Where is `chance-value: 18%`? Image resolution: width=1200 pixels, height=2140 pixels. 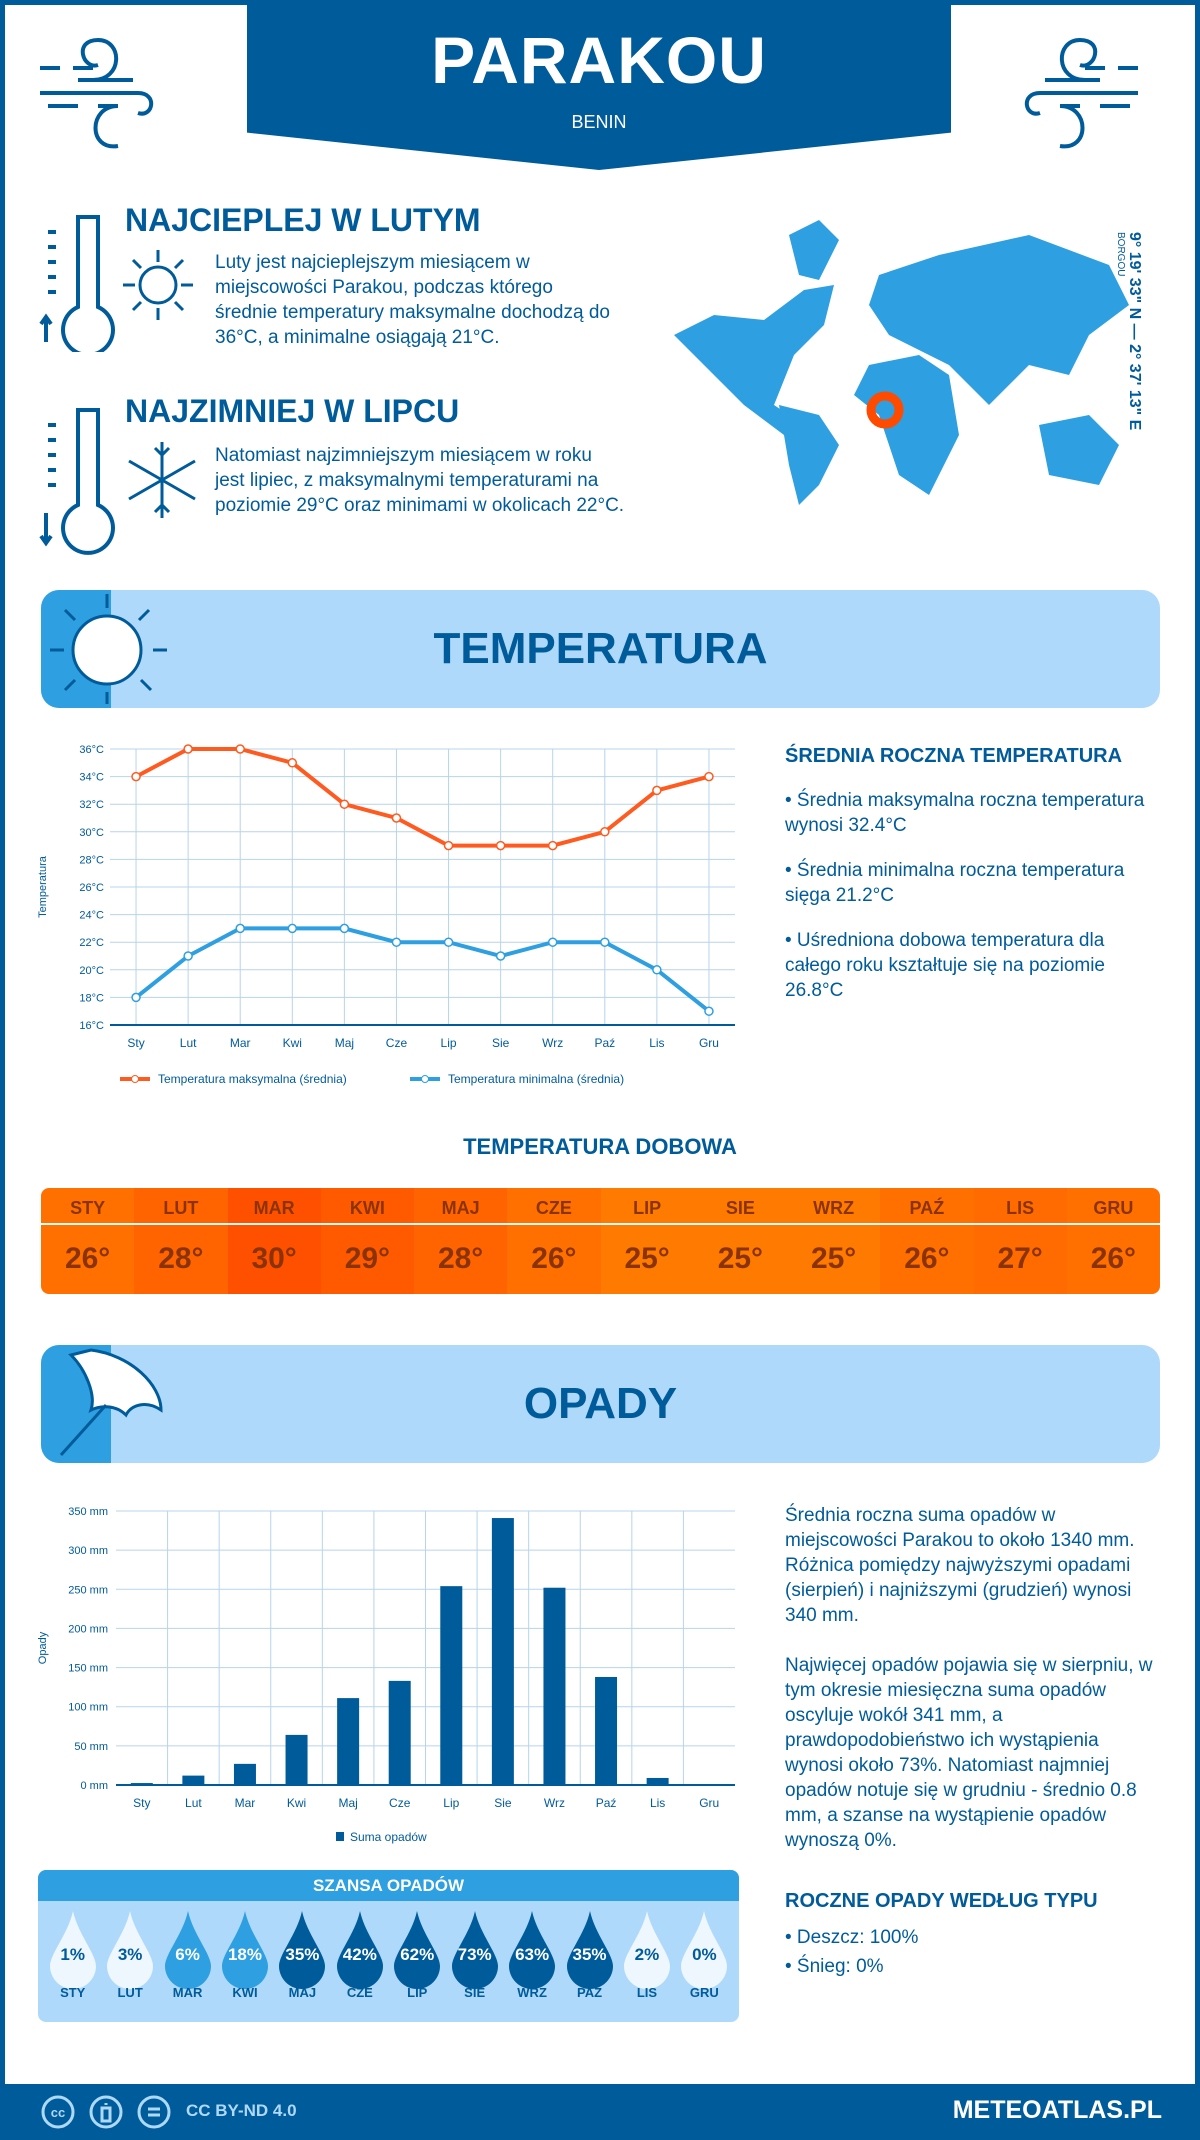
chance-value: 18% is located at coordinates (244, 1954).